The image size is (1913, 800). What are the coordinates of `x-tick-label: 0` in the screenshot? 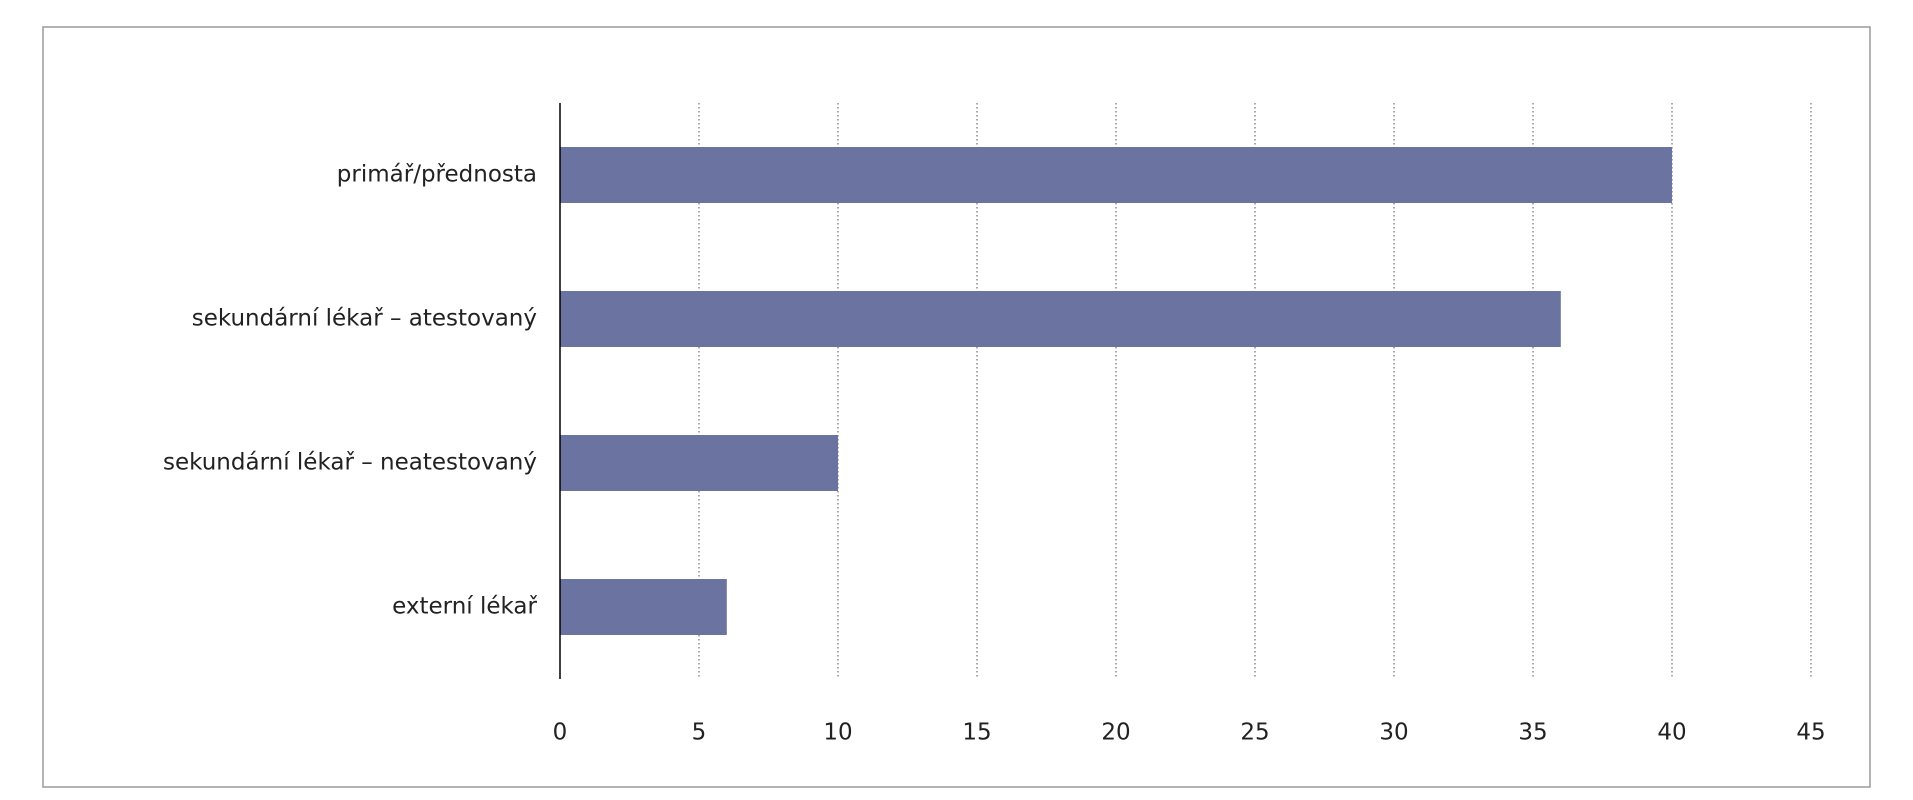 It's located at (560, 733).